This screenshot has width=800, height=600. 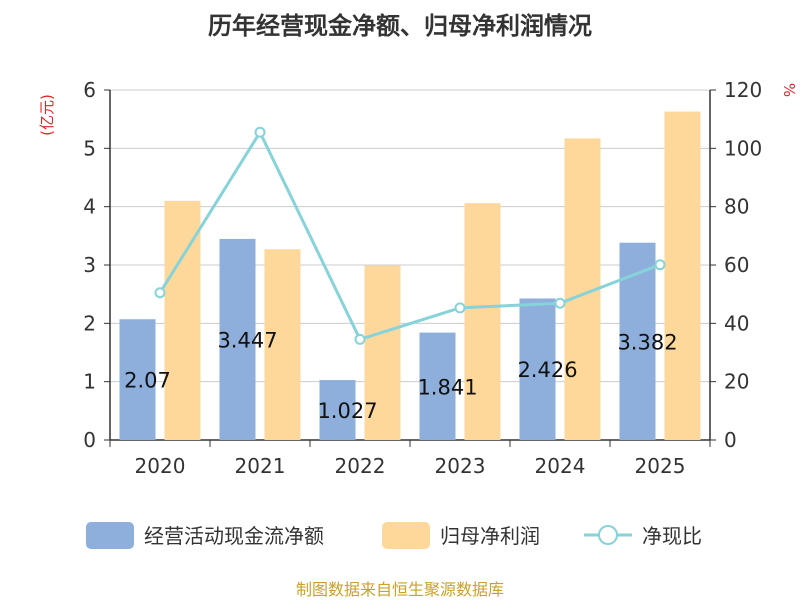 I want to click on cashflow-data-label: 1.027, so click(x=347, y=411).